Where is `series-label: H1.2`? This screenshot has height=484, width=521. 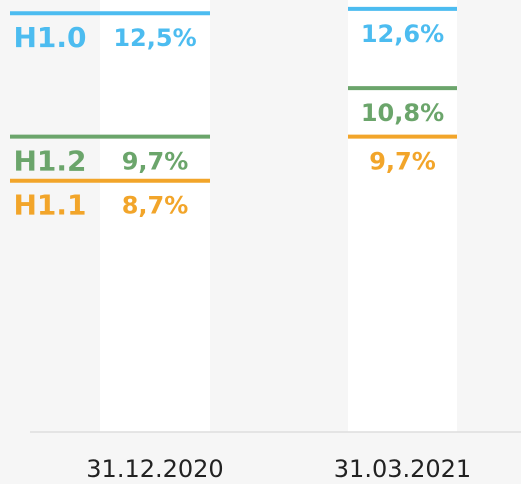
series-label: H1.2 is located at coordinates (49, 161).